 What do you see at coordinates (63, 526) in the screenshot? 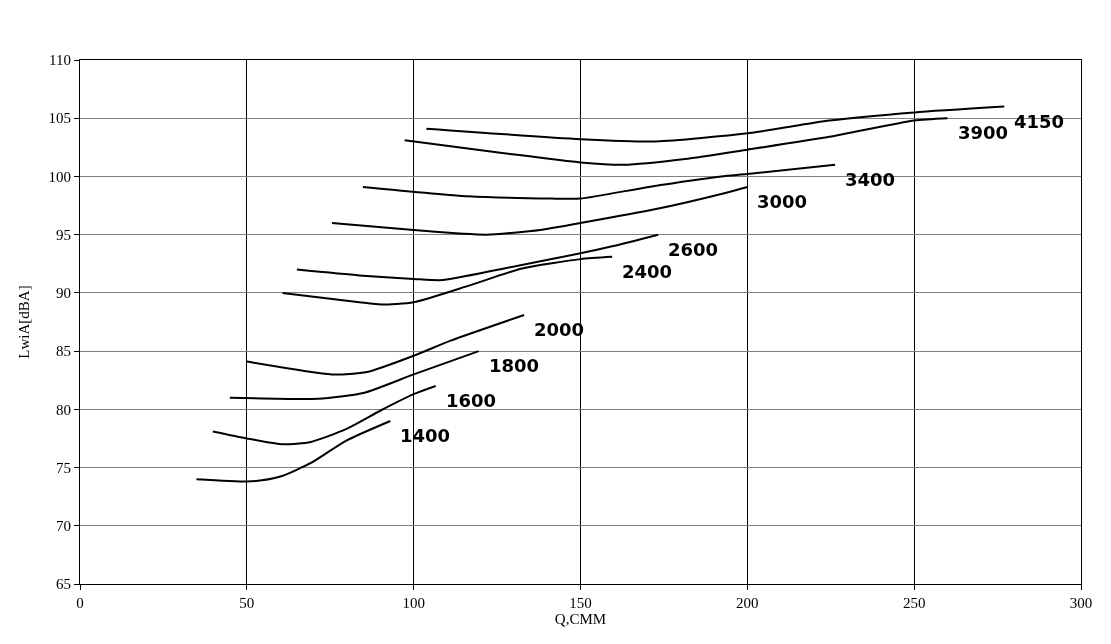
I see `y-tick-label: 70` at bounding box center [63, 526].